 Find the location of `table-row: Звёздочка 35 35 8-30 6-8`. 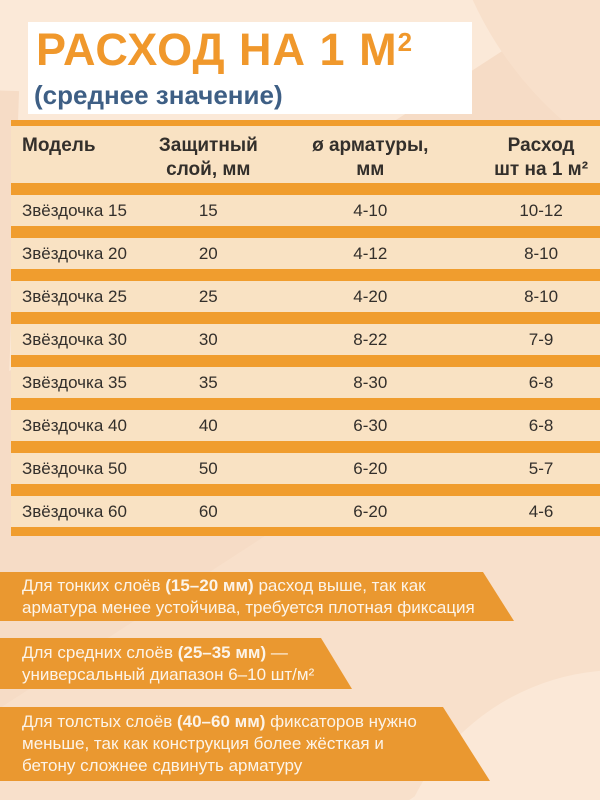

table-row: Звёздочка 35 35 8-30 6-8 is located at coordinates (305, 382).